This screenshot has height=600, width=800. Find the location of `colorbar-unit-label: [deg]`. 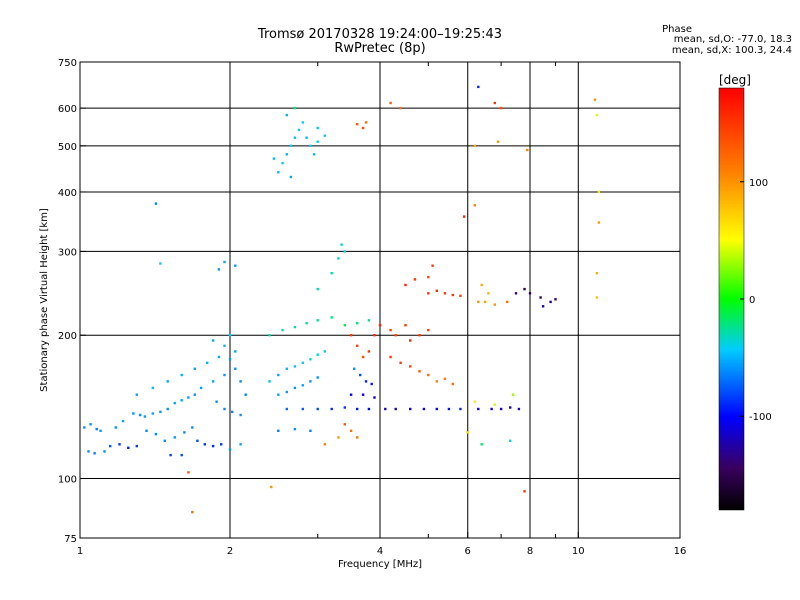

colorbar-unit-label: [deg] is located at coordinates (735, 80).